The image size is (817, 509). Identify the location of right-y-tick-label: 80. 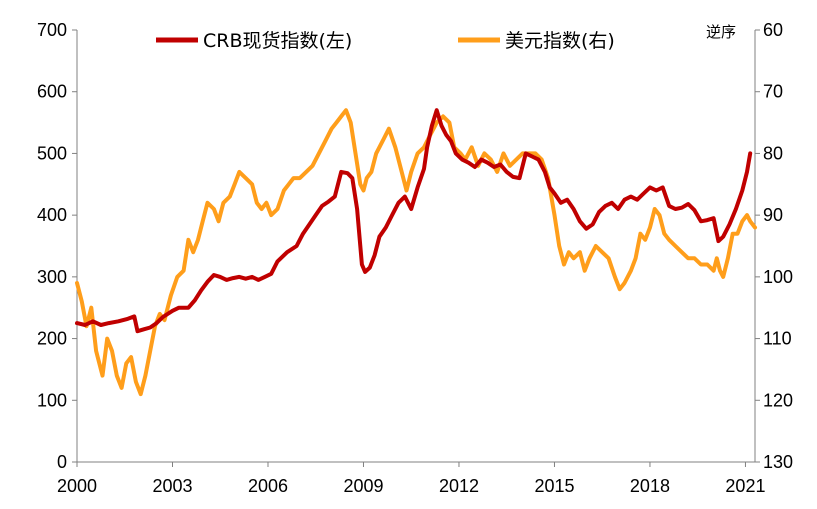
(773, 153).